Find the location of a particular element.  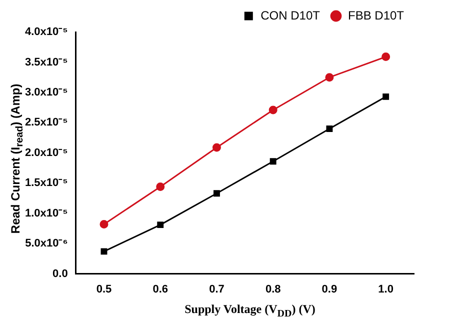

y-tick-label: 1.0x10⁻⁵ is located at coordinates (46, 213).